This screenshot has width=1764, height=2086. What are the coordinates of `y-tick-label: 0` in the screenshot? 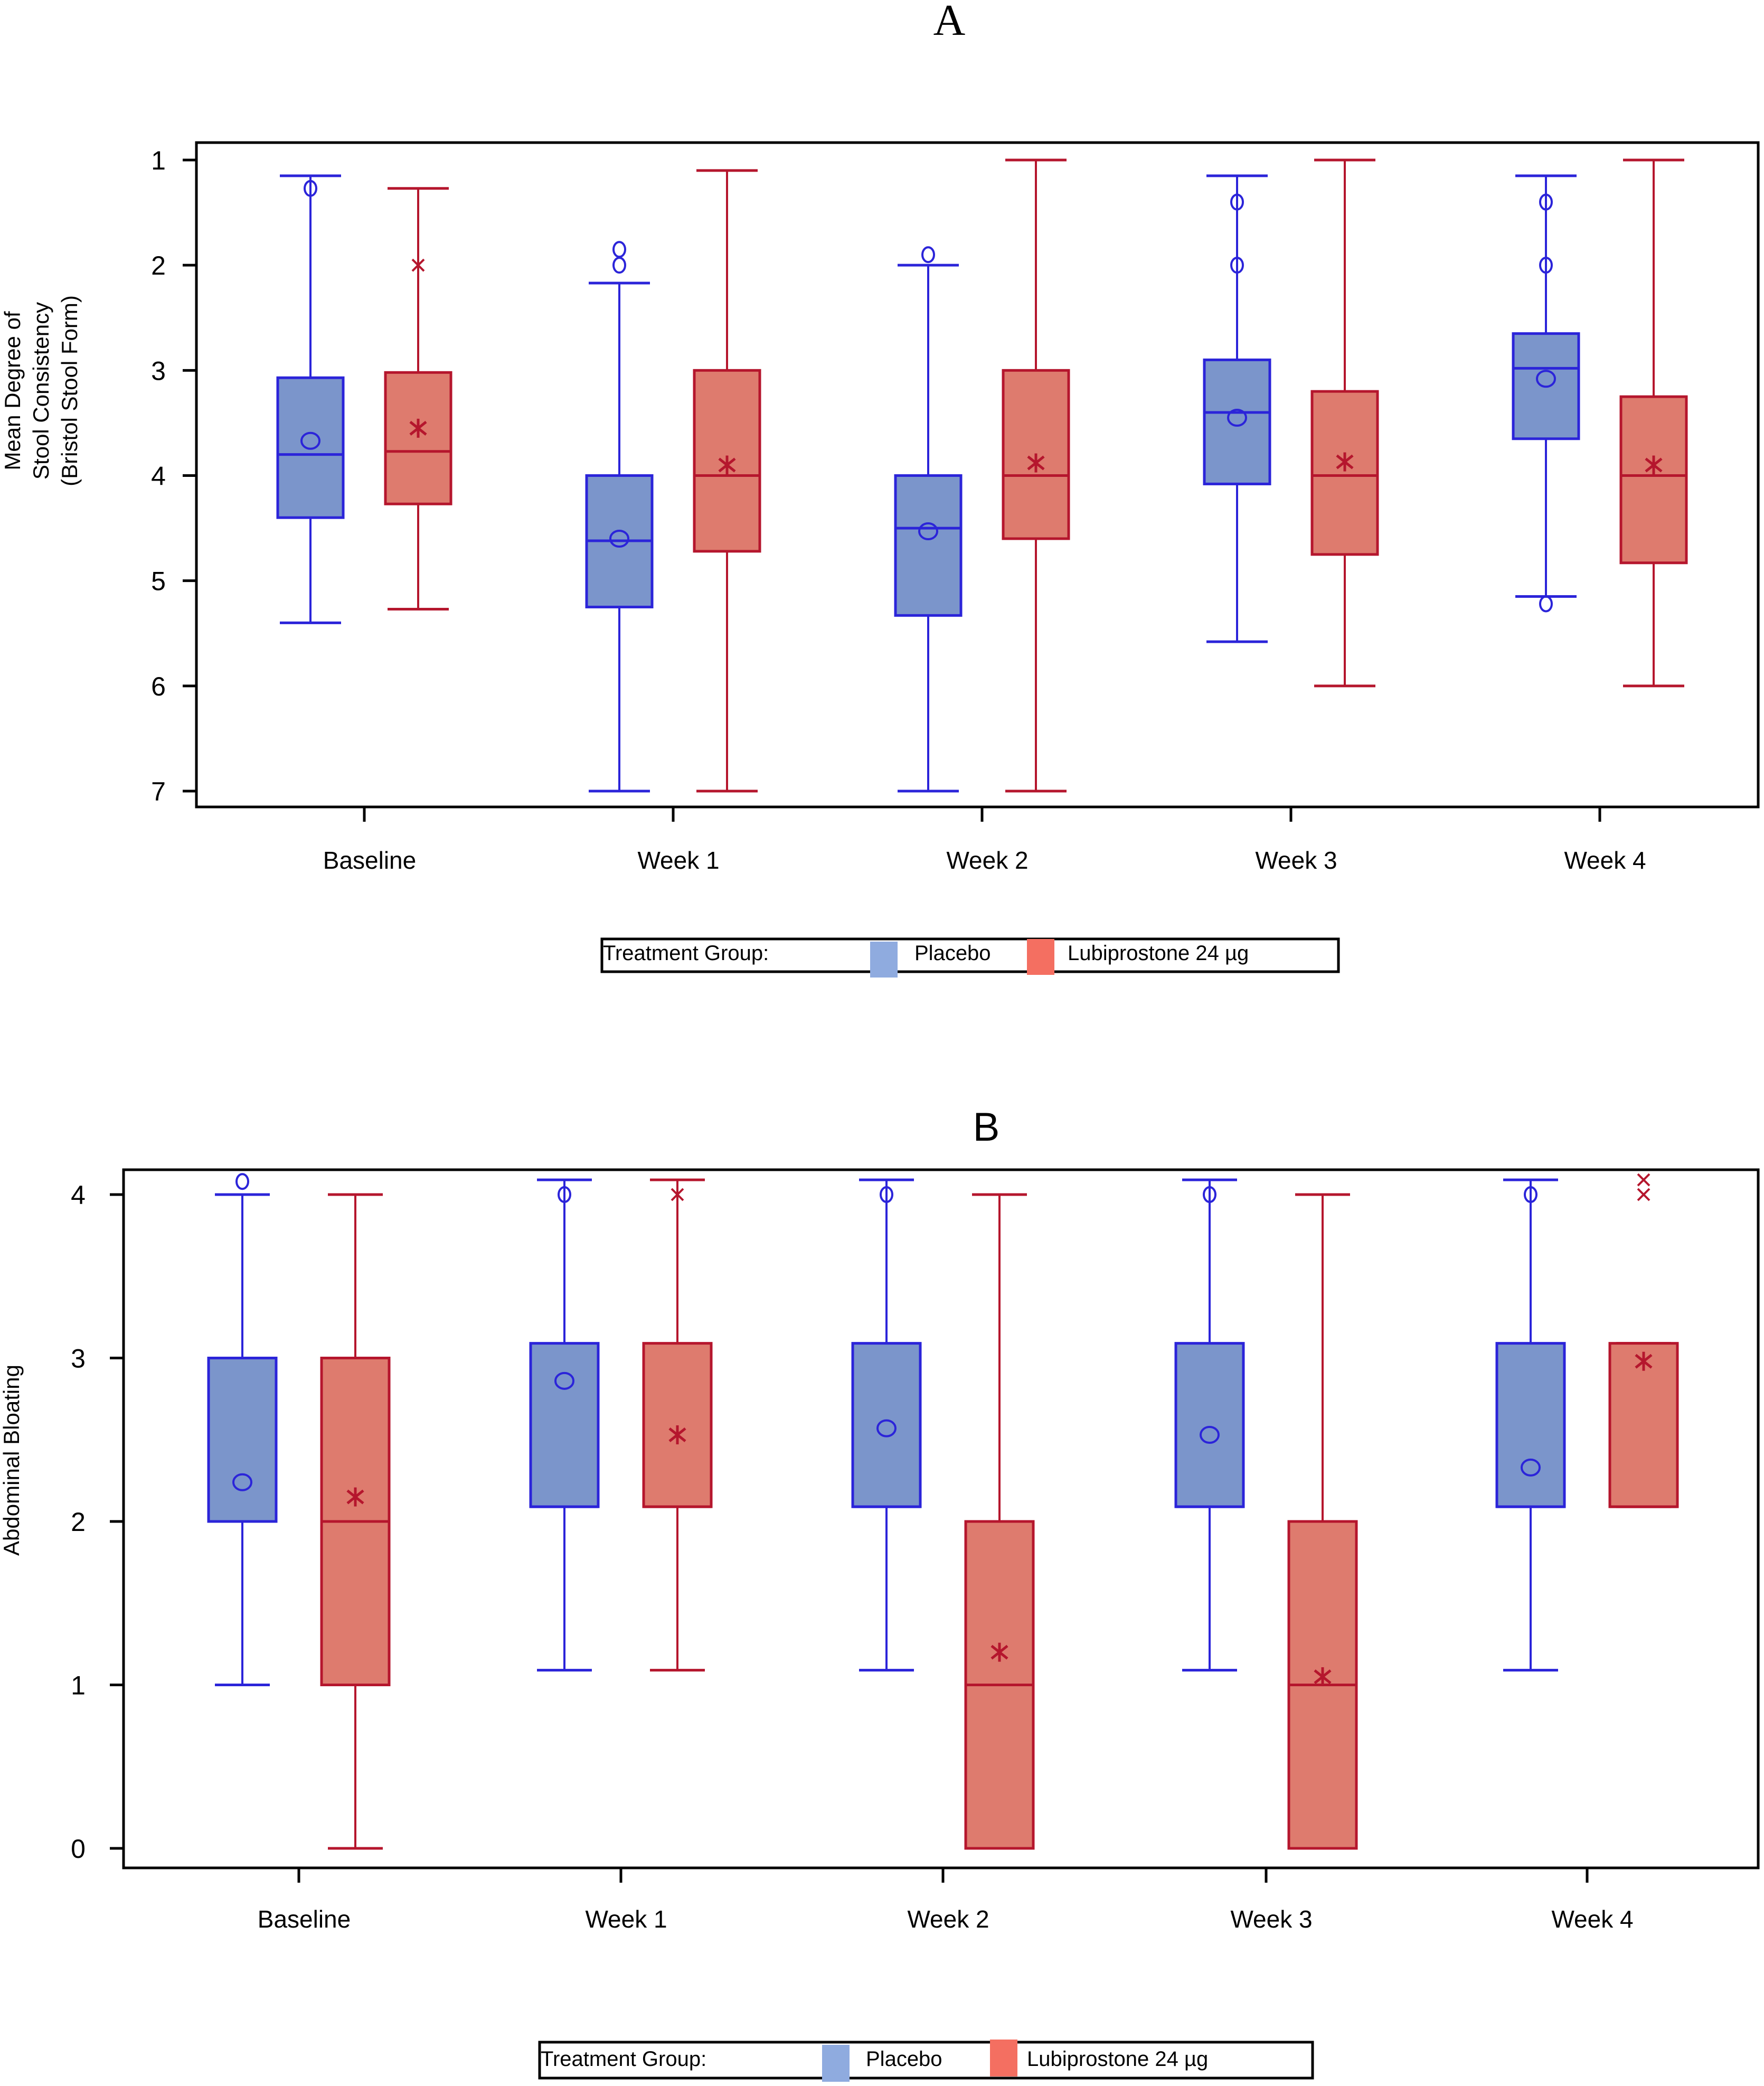 It's located at (78, 1849).